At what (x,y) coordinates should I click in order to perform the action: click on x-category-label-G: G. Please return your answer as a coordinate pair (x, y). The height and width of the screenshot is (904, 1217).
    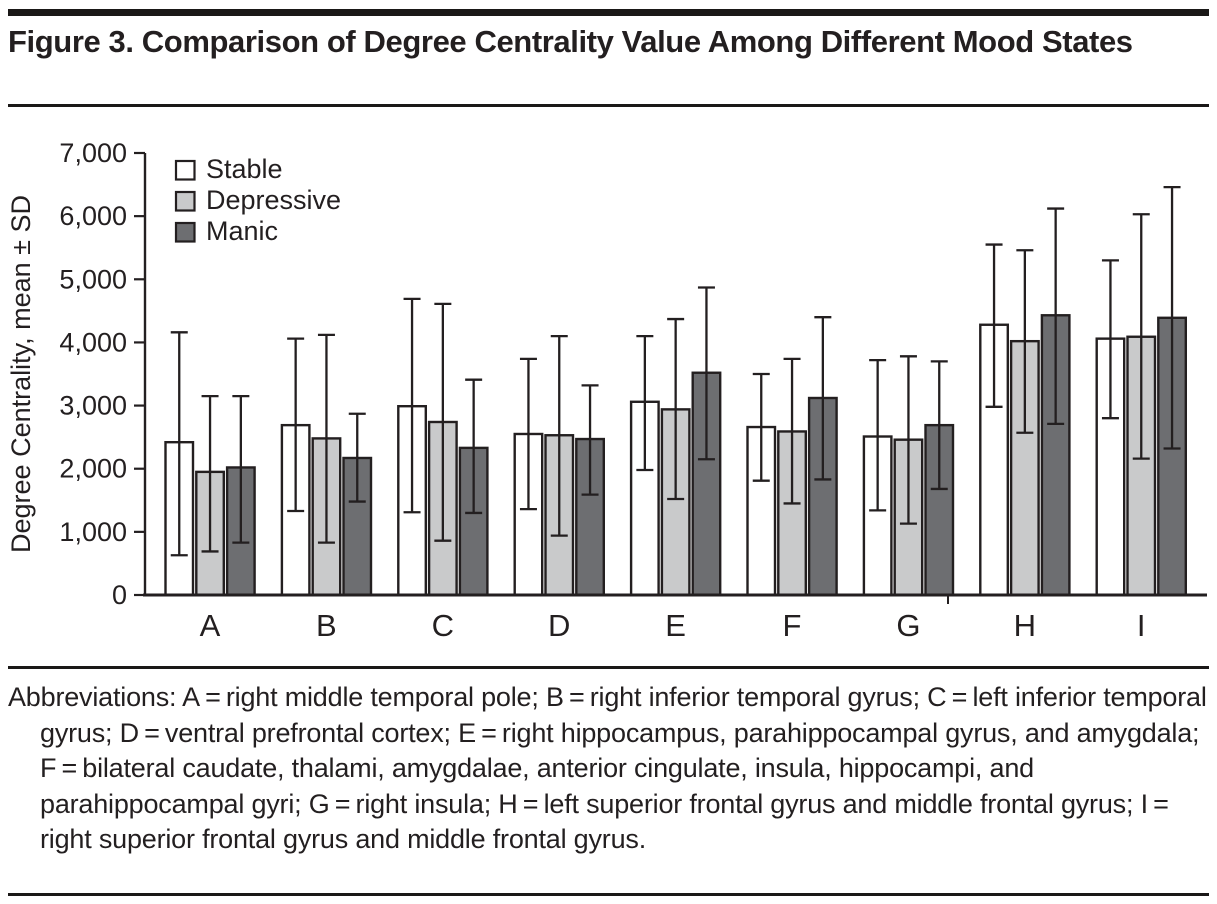
    Looking at the image, I should click on (908, 625).